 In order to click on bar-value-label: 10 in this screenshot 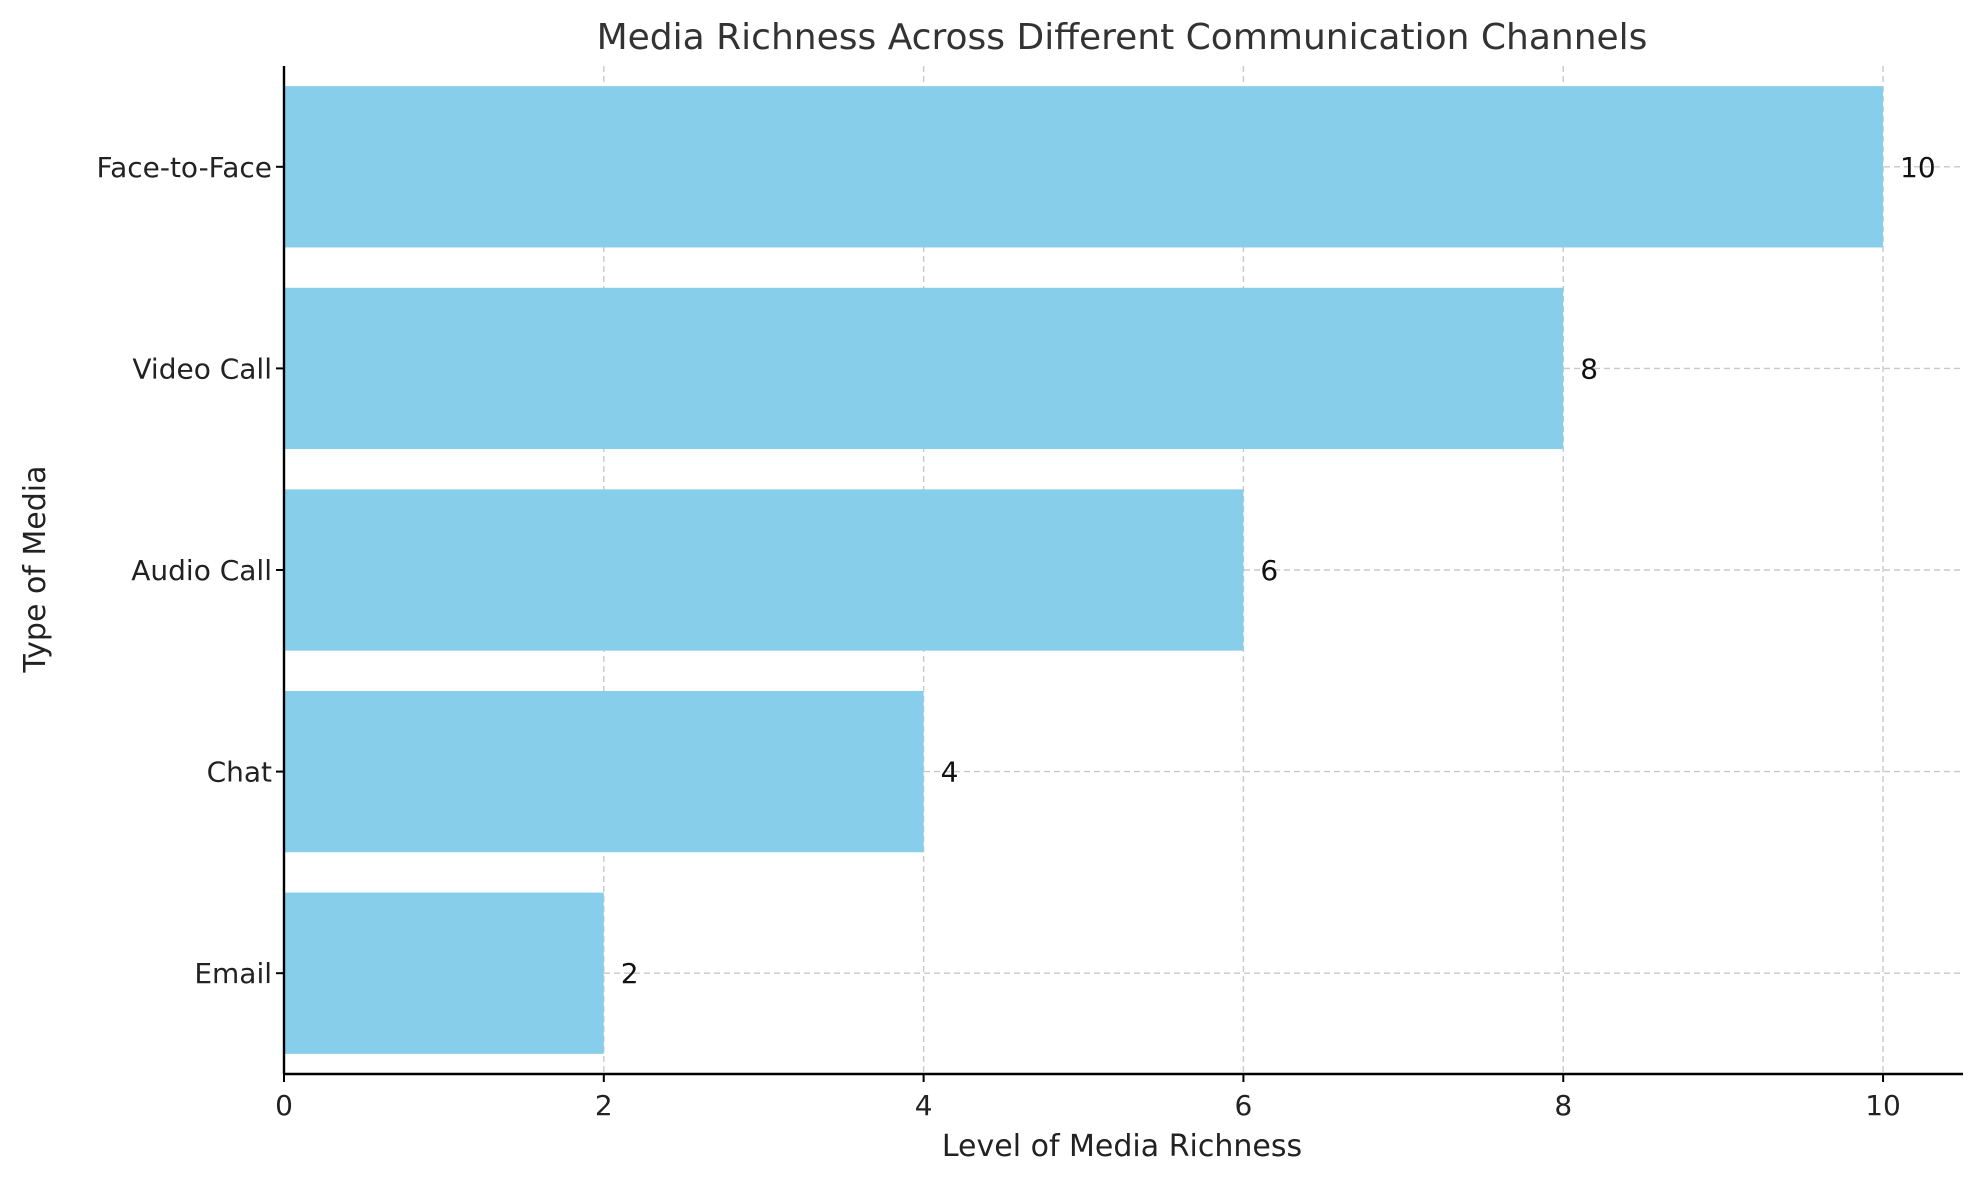, I will do `click(1918, 167)`.